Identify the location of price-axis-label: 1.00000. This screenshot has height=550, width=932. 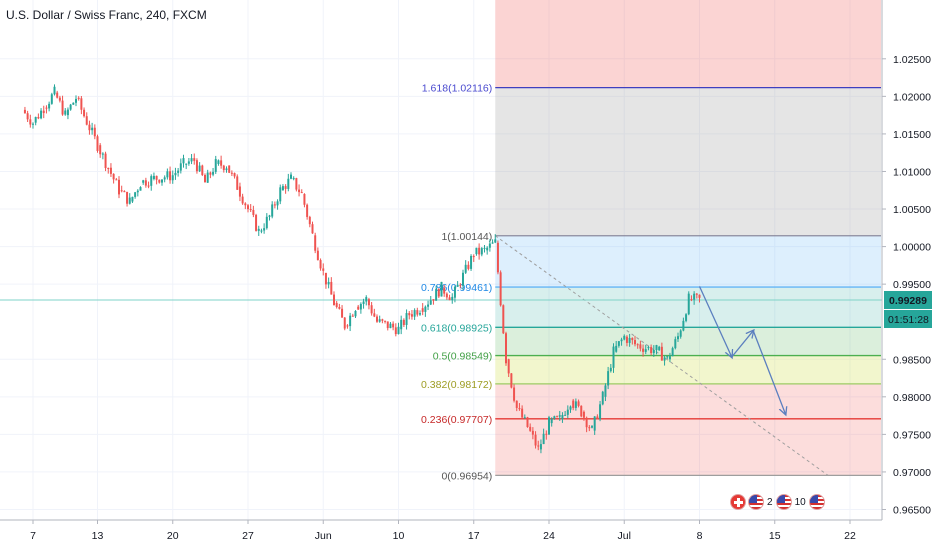
(912, 248).